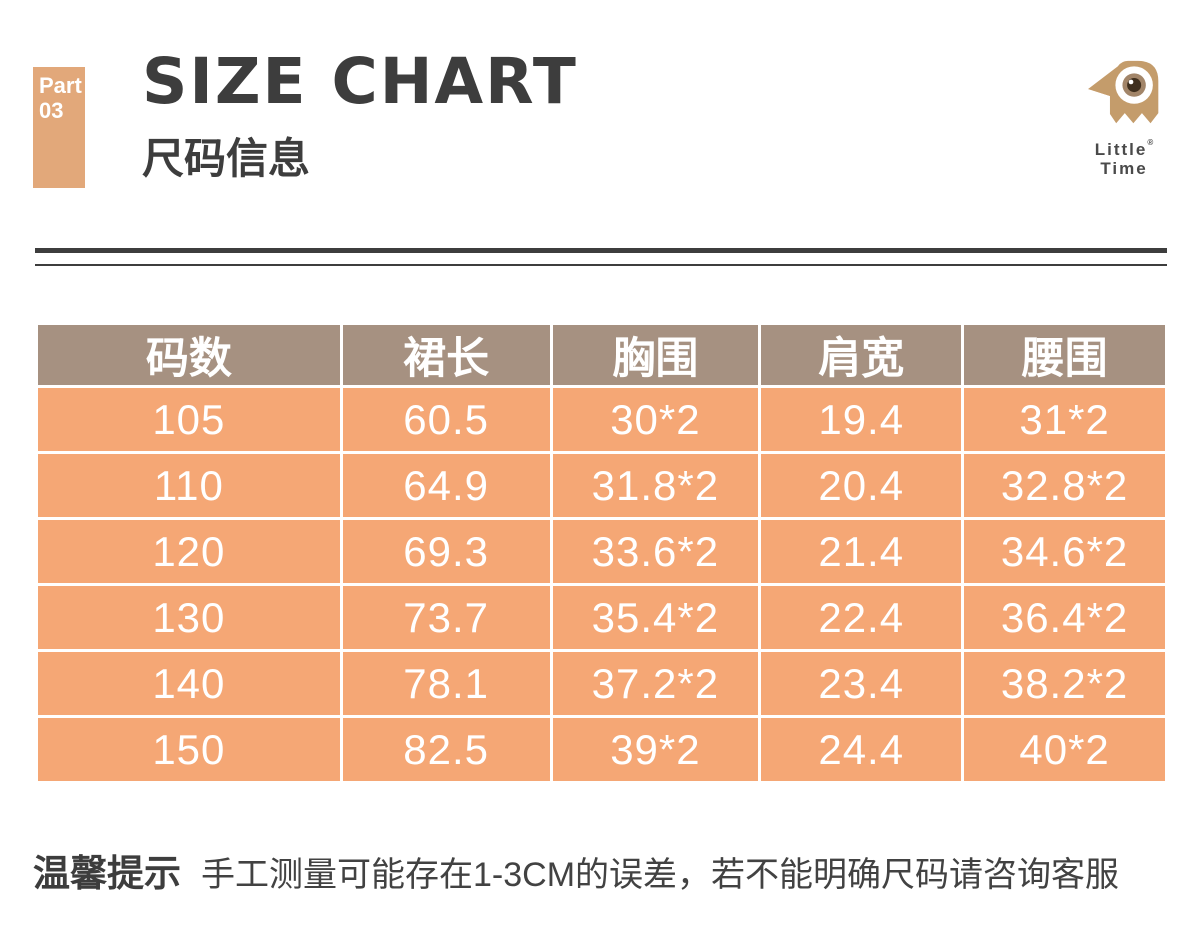 The height and width of the screenshot is (947, 1200). Describe the element at coordinates (655, 485) in the screenshot. I see `table-cell: 31.8*2` at that location.